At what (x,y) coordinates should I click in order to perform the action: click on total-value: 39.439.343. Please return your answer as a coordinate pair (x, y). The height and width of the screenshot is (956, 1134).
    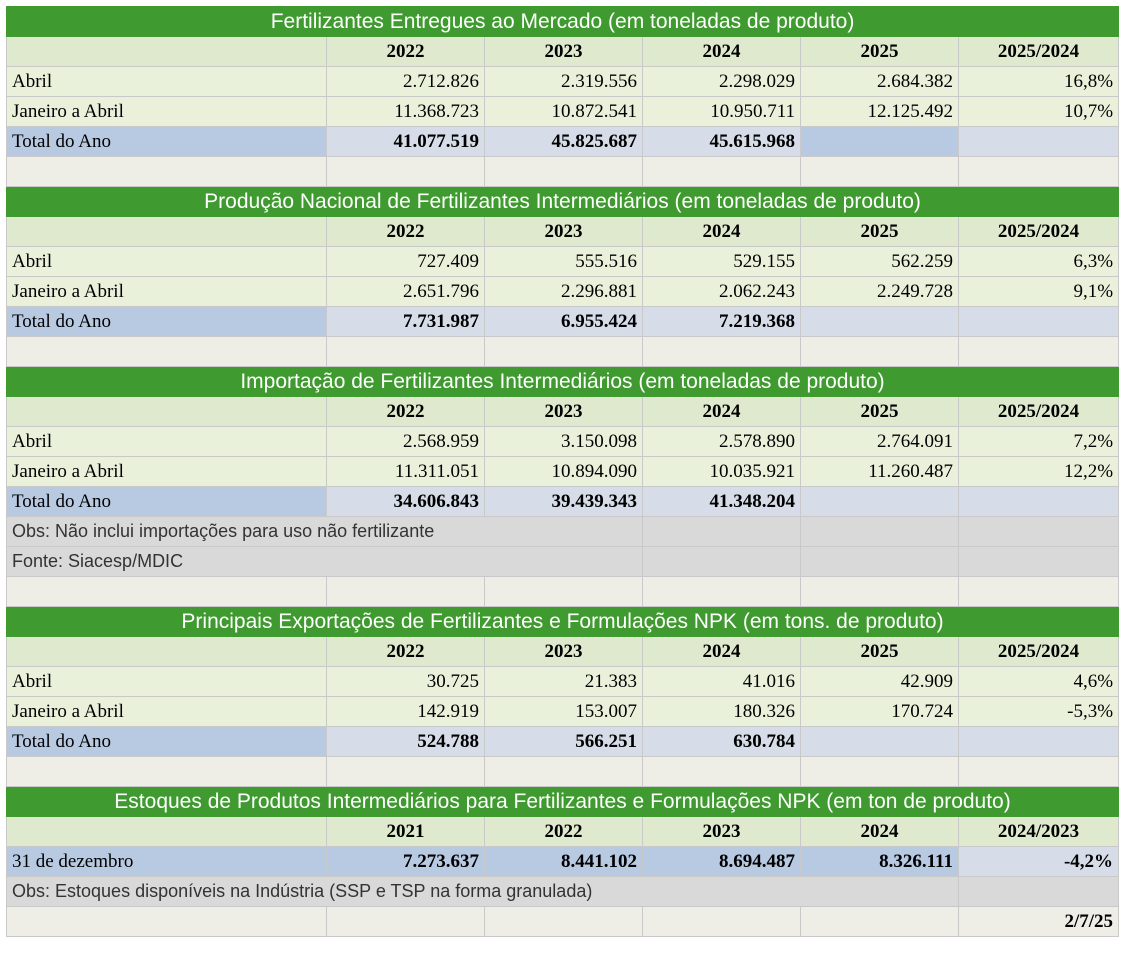
    Looking at the image, I should click on (563, 501).